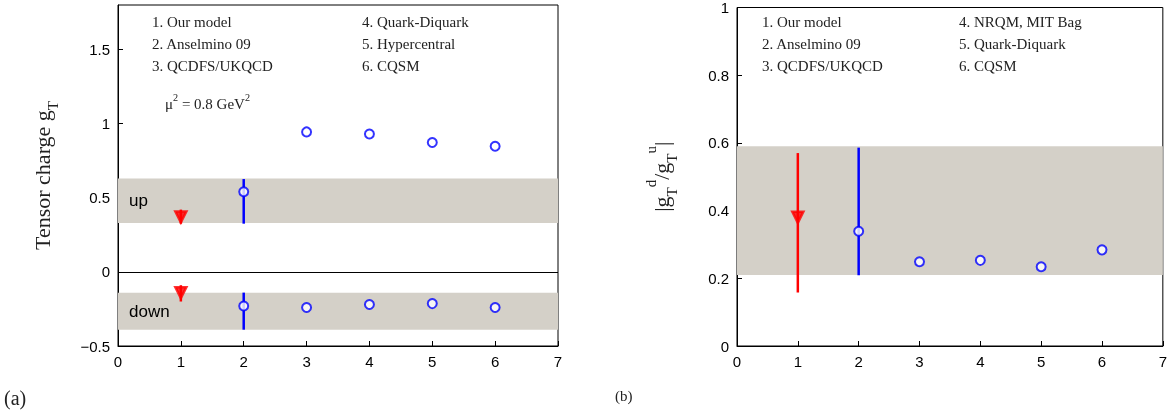  Describe the element at coordinates (661, 176) in the screenshot. I see `y-axis-title: |gTd/gTu|` at that location.